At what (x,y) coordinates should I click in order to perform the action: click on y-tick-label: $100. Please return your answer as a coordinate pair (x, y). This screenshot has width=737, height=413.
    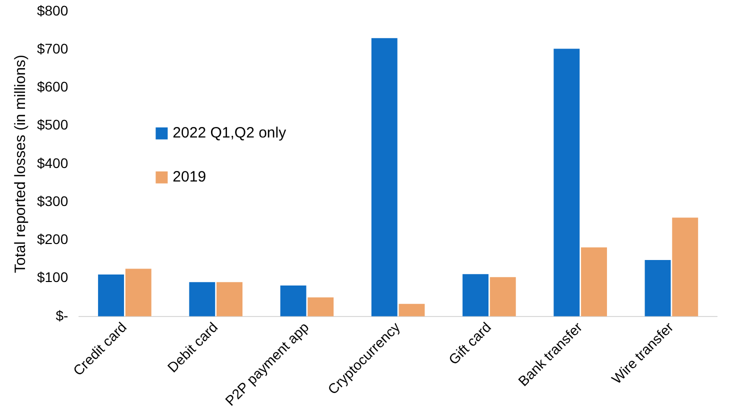
    Looking at the image, I should click on (52, 277).